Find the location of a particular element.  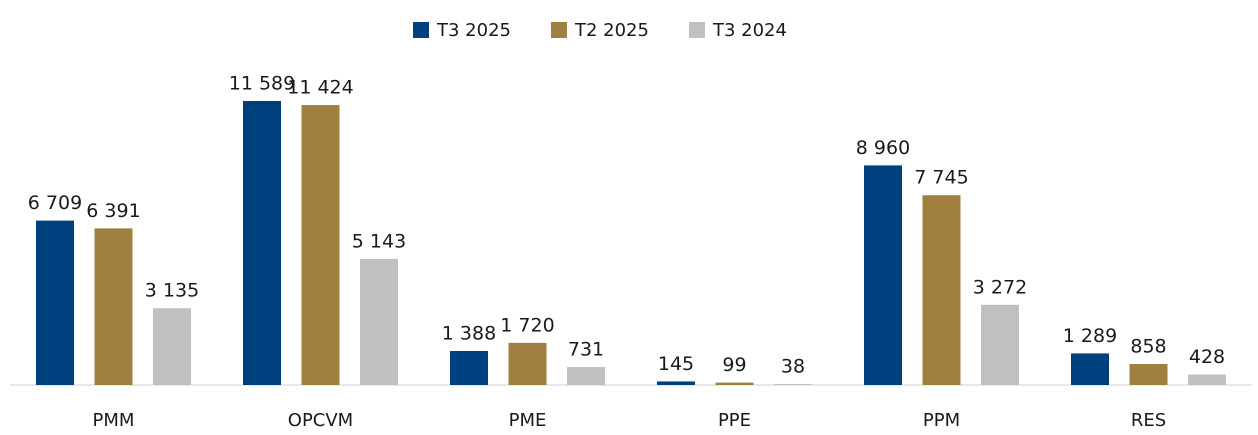

value-label: 99 is located at coordinates (734, 365).